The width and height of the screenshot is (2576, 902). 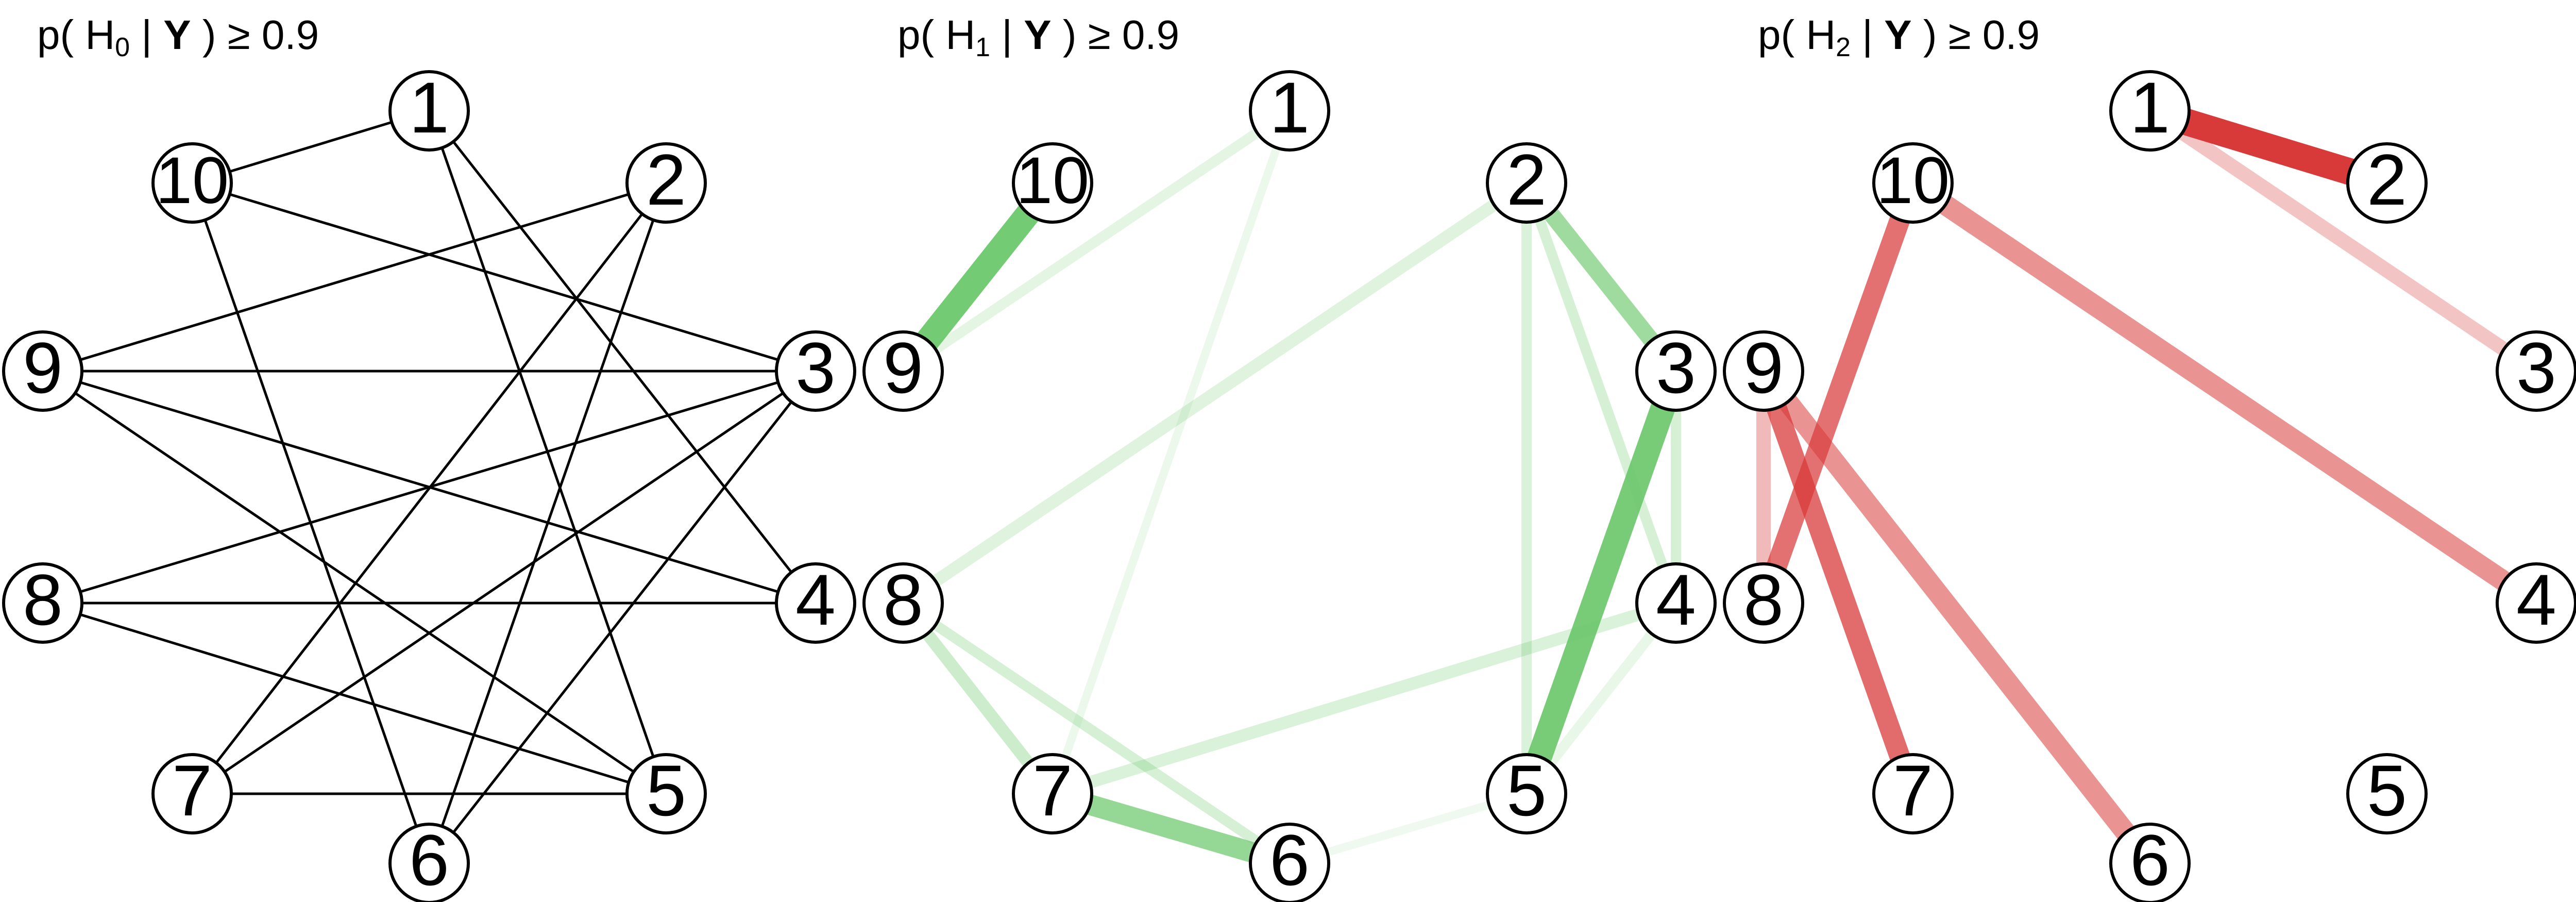 What do you see at coordinates (178, 37) in the screenshot?
I see `panel-title-h0: p( H0 | Y ) ≥ 0.9` at bounding box center [178, 37].